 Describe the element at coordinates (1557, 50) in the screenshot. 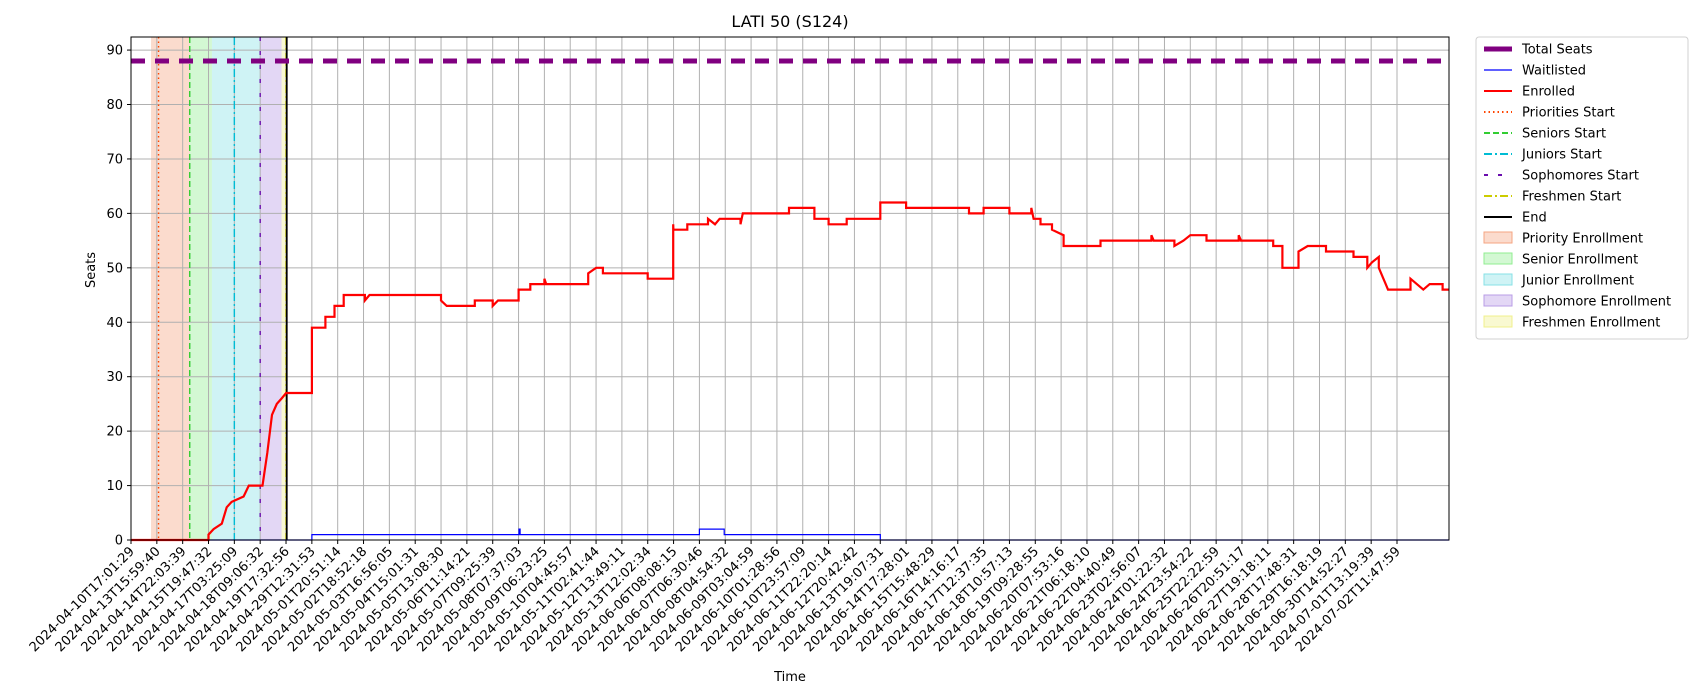

I see `legend-label-total-seats: Total Seats` at that location.